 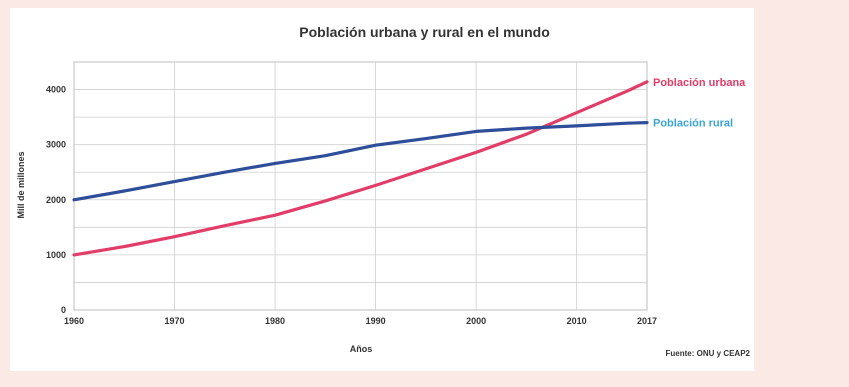 I want to click on series-label-rural: Población rural, so click(x=693, y=124).